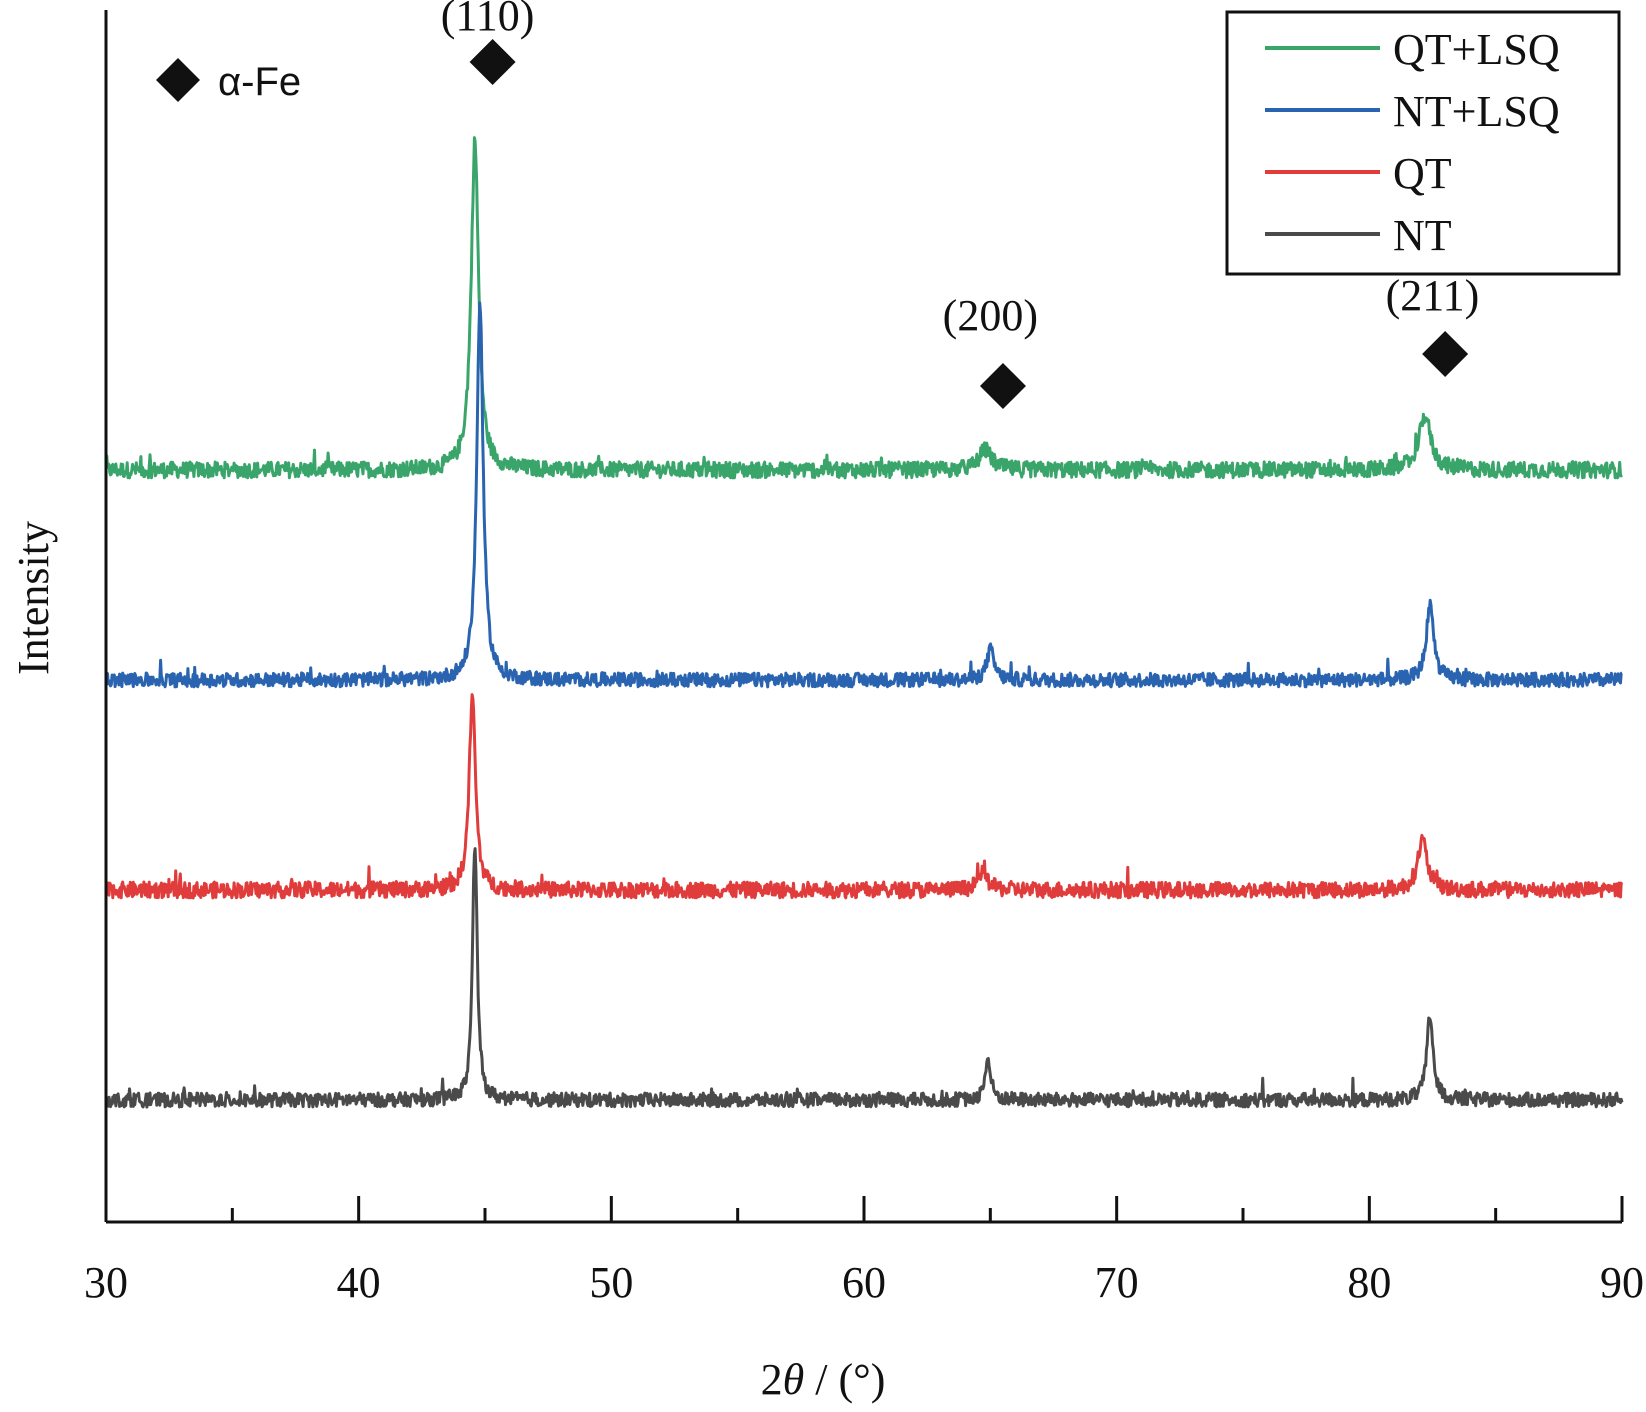 This screenshot has height=1412, width=1646. Describe the element at coordinates (611, 1282) in the screenshot. I see `x-tick-label: 50` at that location.